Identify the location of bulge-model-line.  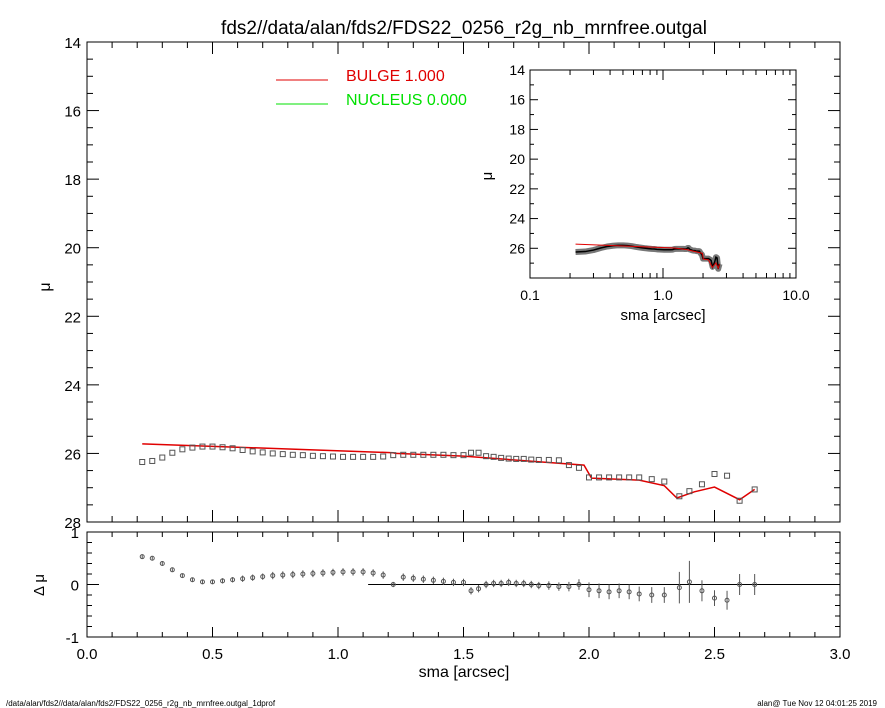
(449, 472).